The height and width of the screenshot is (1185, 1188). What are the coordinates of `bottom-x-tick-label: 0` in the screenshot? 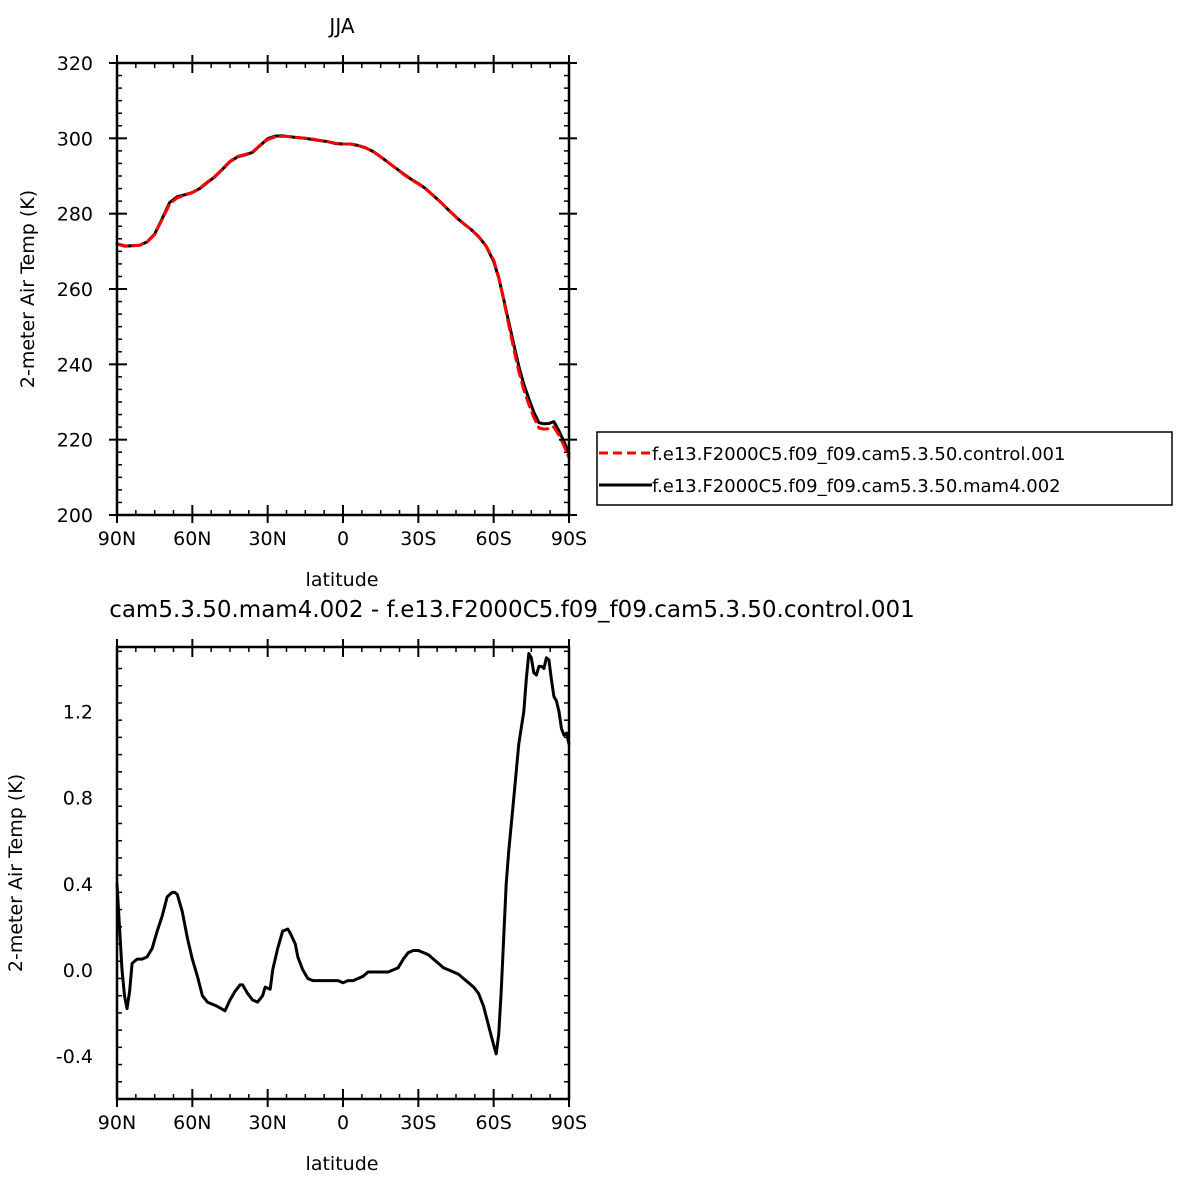 It's located at (343, 1123).